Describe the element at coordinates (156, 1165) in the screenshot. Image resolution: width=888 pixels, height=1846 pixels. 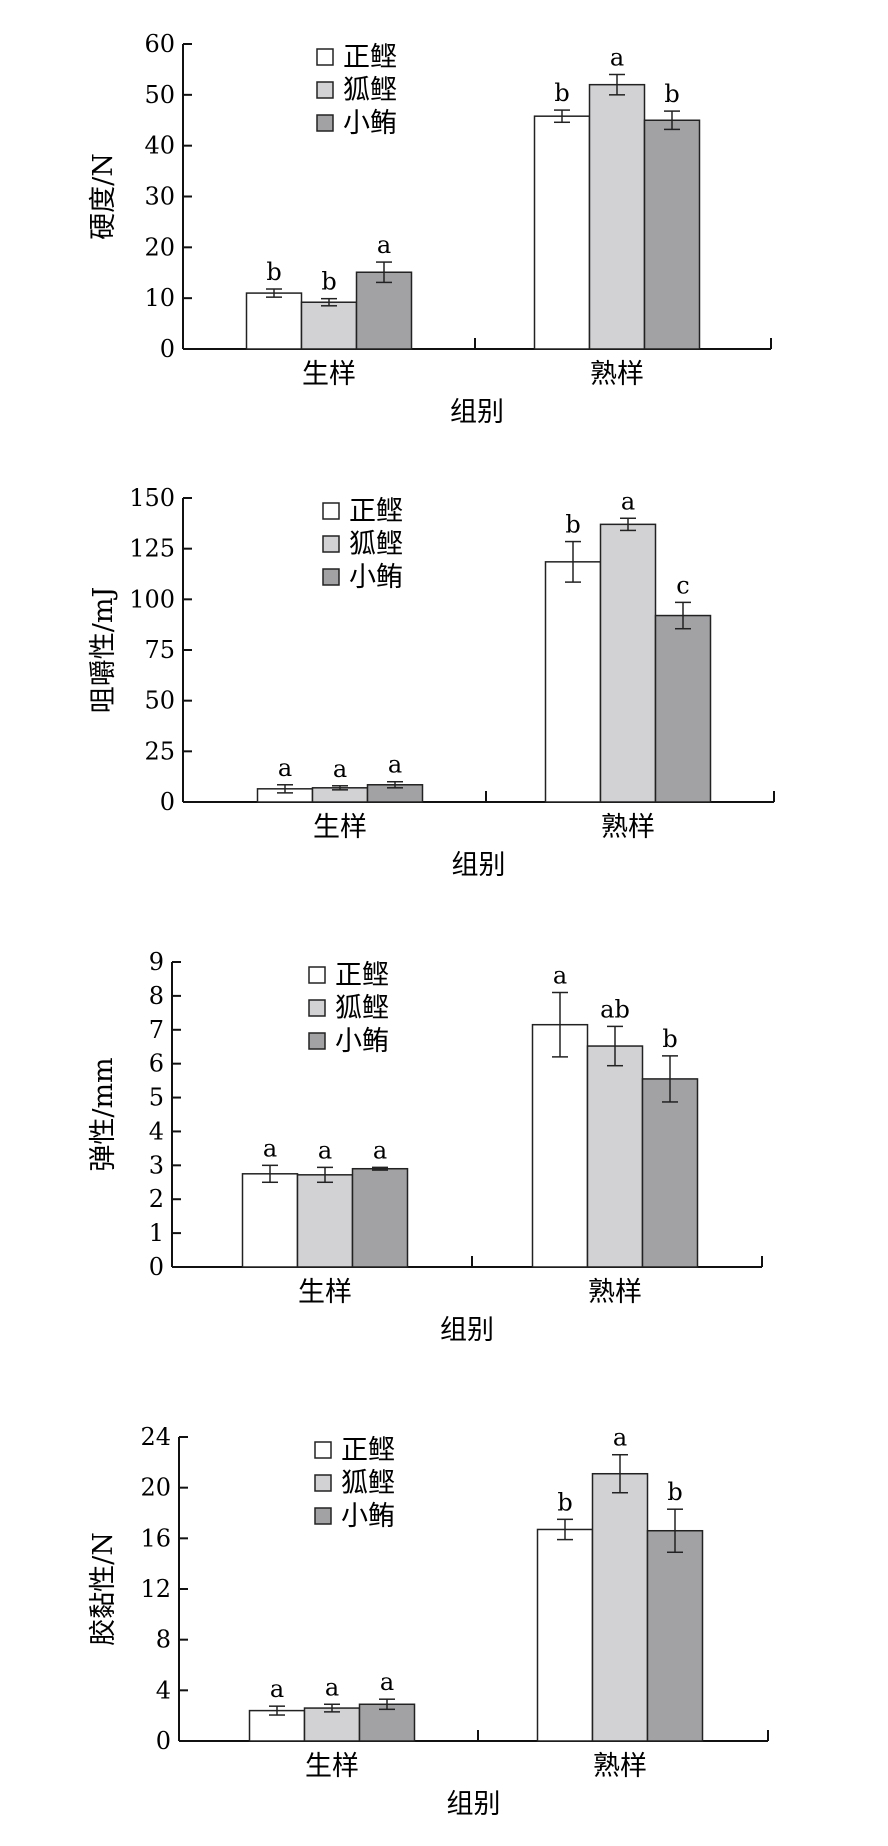
I see `y-tick-label: 3` at that location.